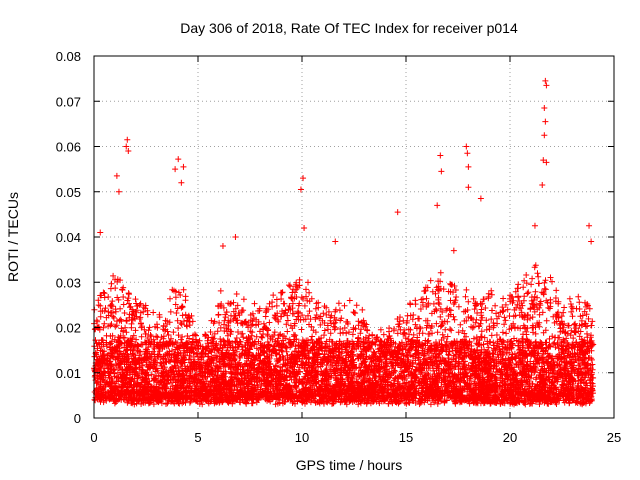 This screenshot has height=480, width=640. What do you see at coordinates (93, 437) in the screenshot?
I see `x-tick-label: 0` at bounding box center [93, 437].